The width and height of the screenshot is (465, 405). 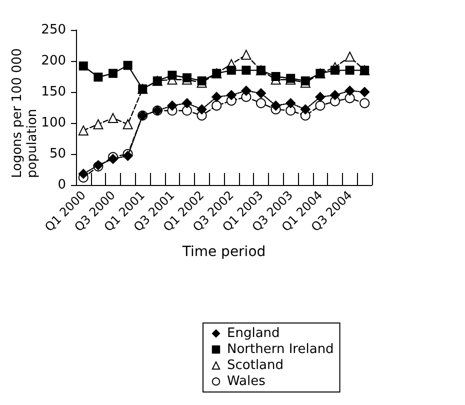 I want to click on y-axis-title: Logons per 100 000 population, so click(x=25, y=111).